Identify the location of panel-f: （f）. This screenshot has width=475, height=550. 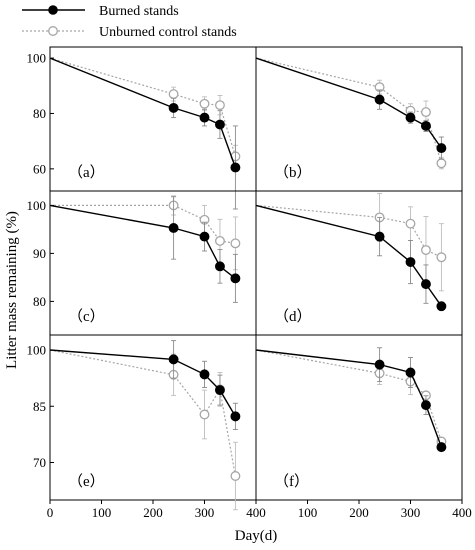
(359, 419).